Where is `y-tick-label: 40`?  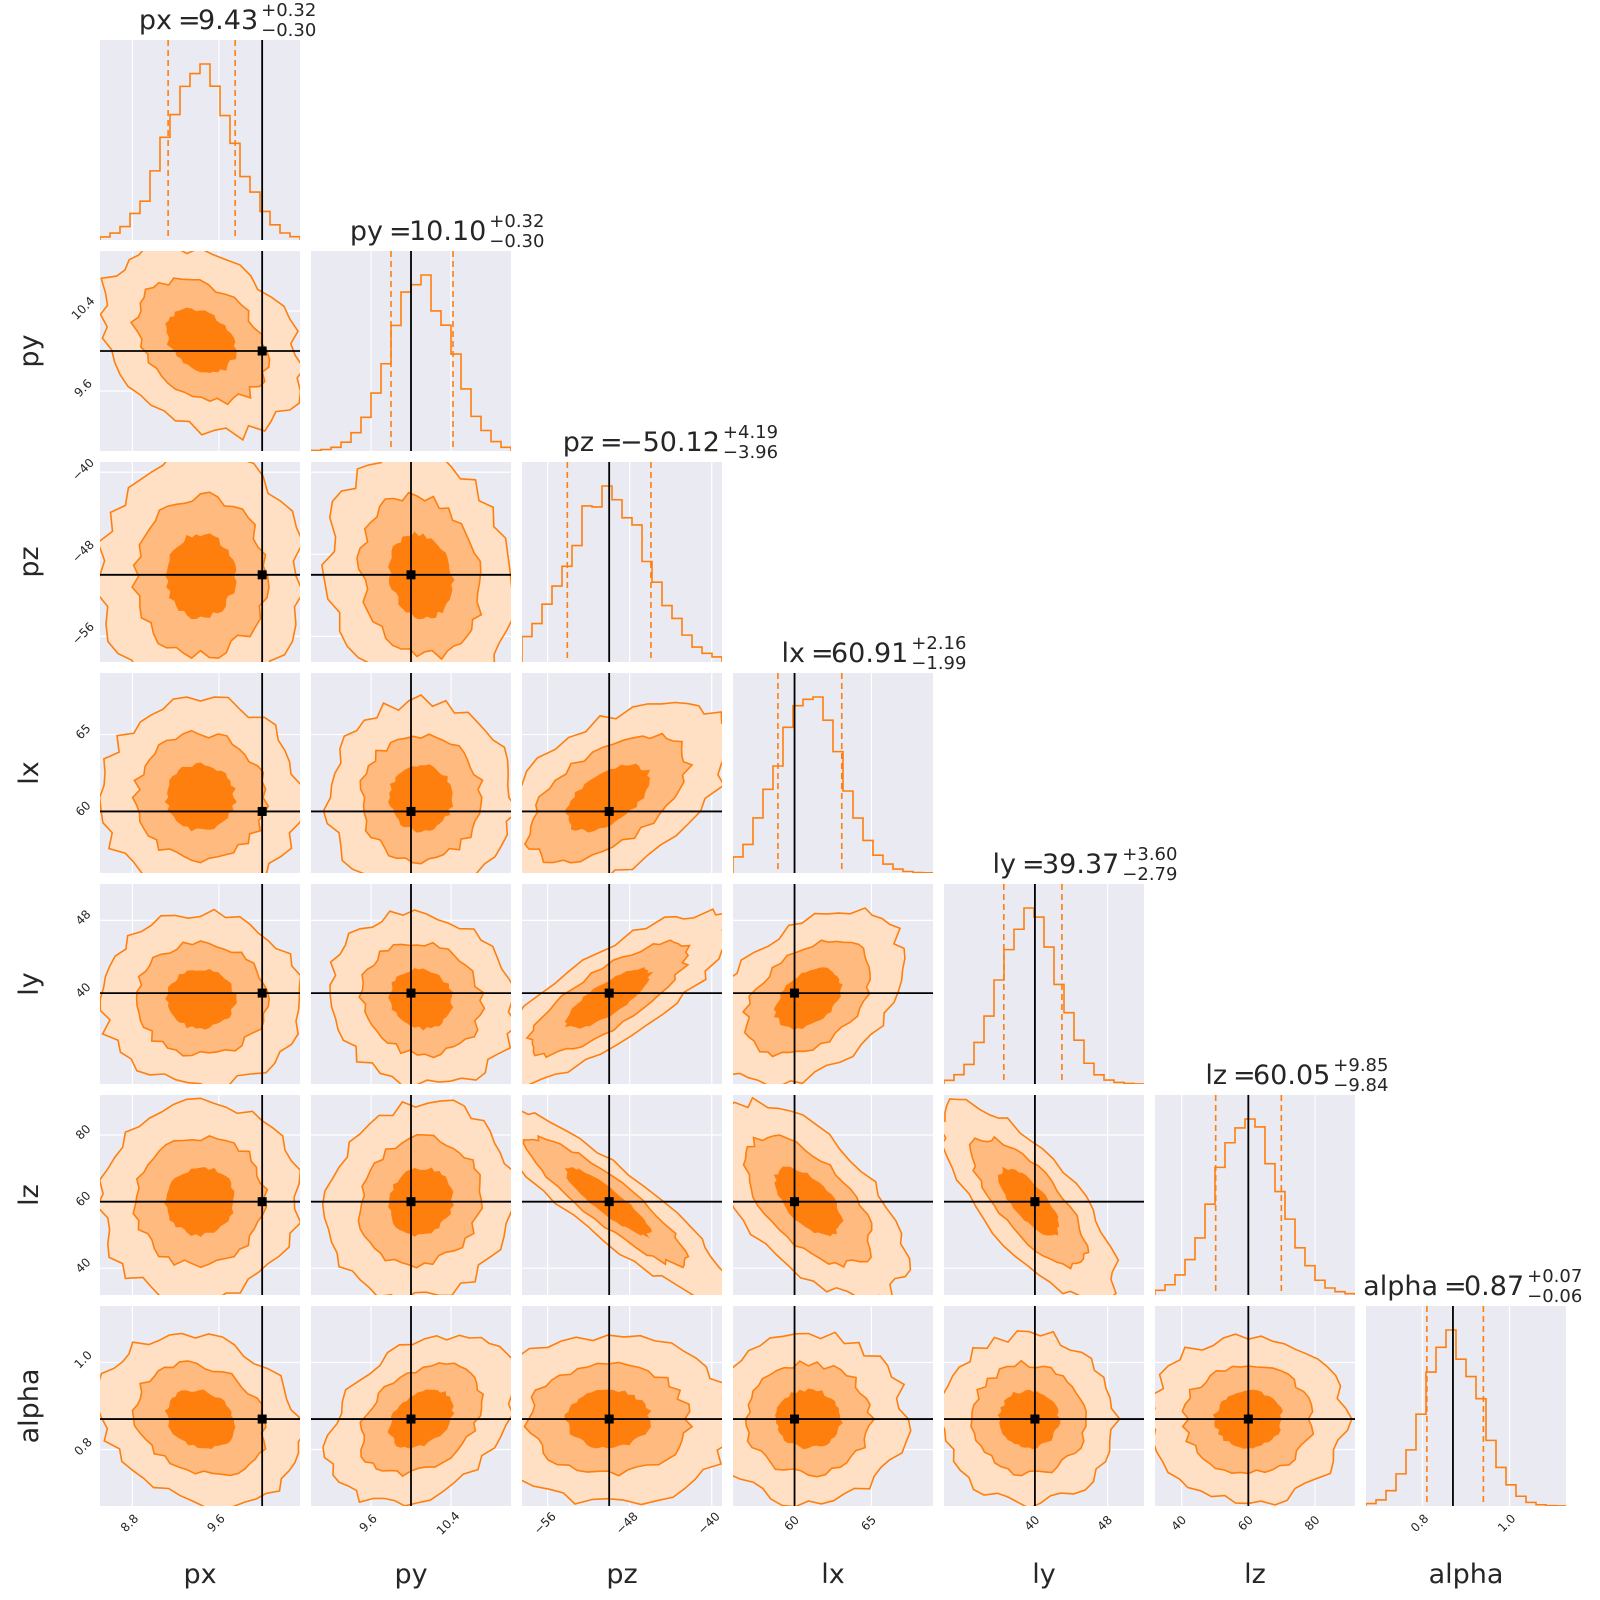 y-tick-label: 40 is located at coordinates (83, 1265).